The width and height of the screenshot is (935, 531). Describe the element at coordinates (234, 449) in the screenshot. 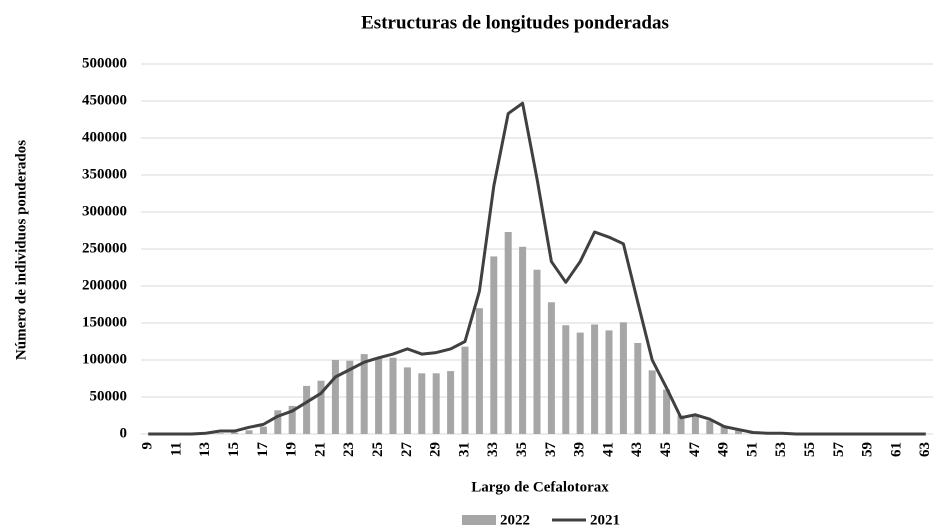

I see `x-tick-label: 15` at that location.